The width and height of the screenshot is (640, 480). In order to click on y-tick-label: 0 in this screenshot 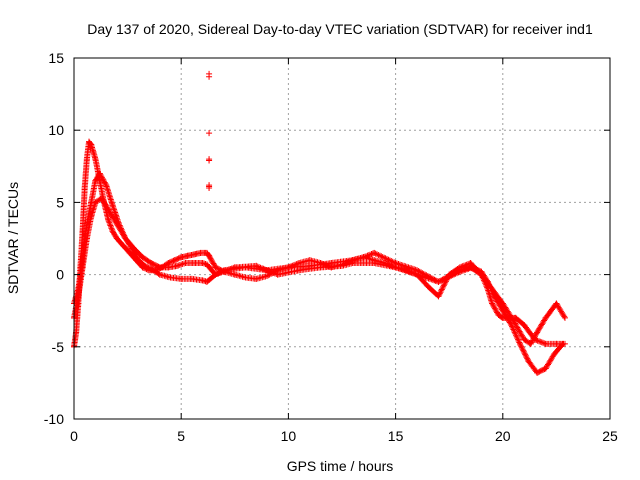, I will do `click(60, 275)`.